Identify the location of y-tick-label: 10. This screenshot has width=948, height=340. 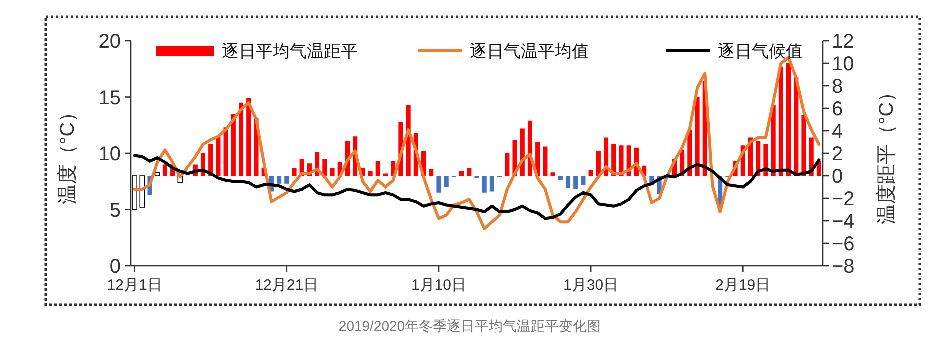
(109, 155).